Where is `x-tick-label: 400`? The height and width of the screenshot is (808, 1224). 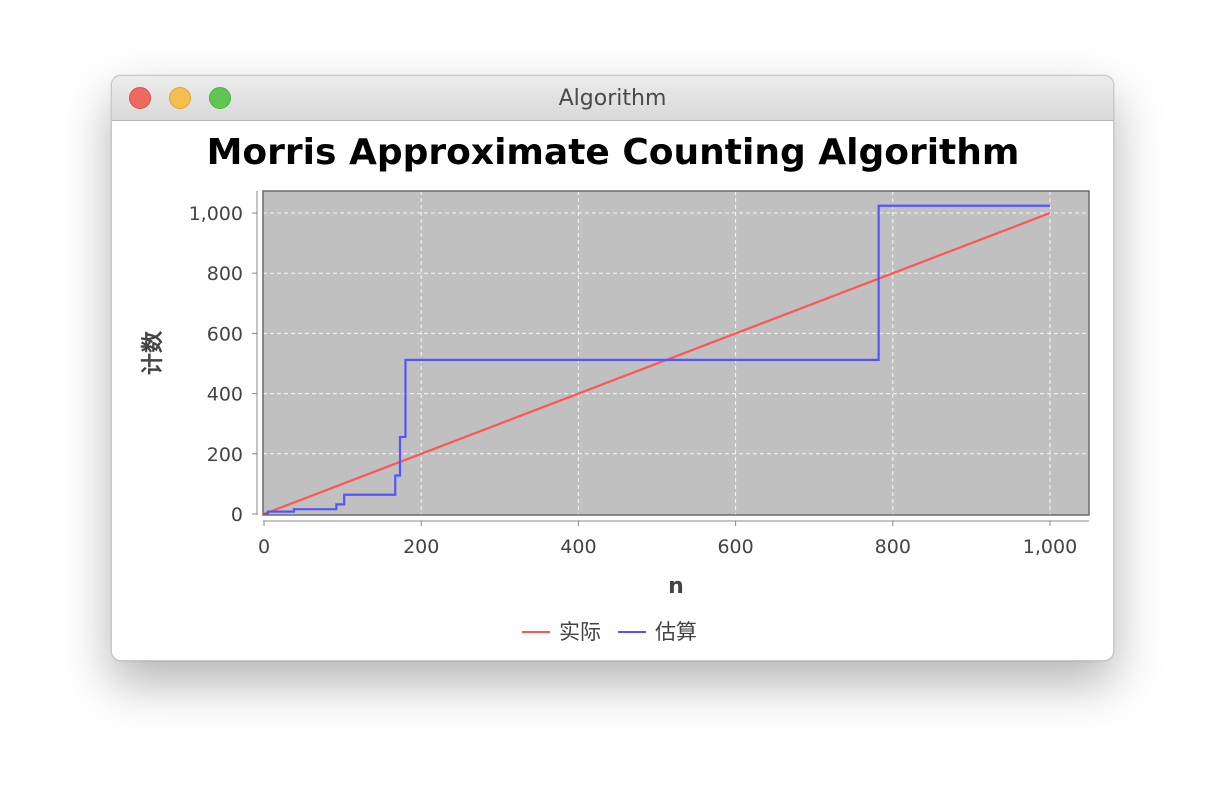 x-tick-label: 400 is located at coordinates (578, 547).